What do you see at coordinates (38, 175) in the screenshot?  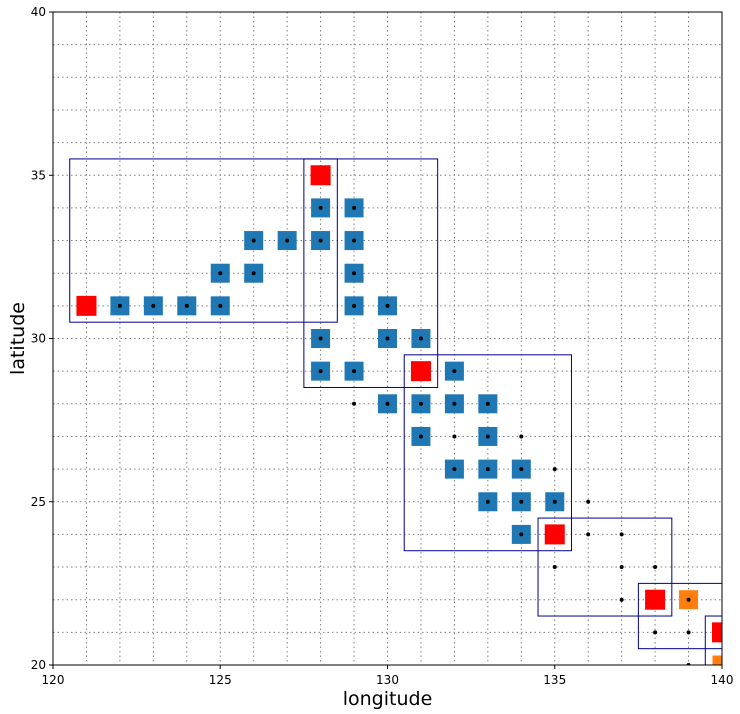 I see `y-tick-label: 35` at bounding box center [38, 175].